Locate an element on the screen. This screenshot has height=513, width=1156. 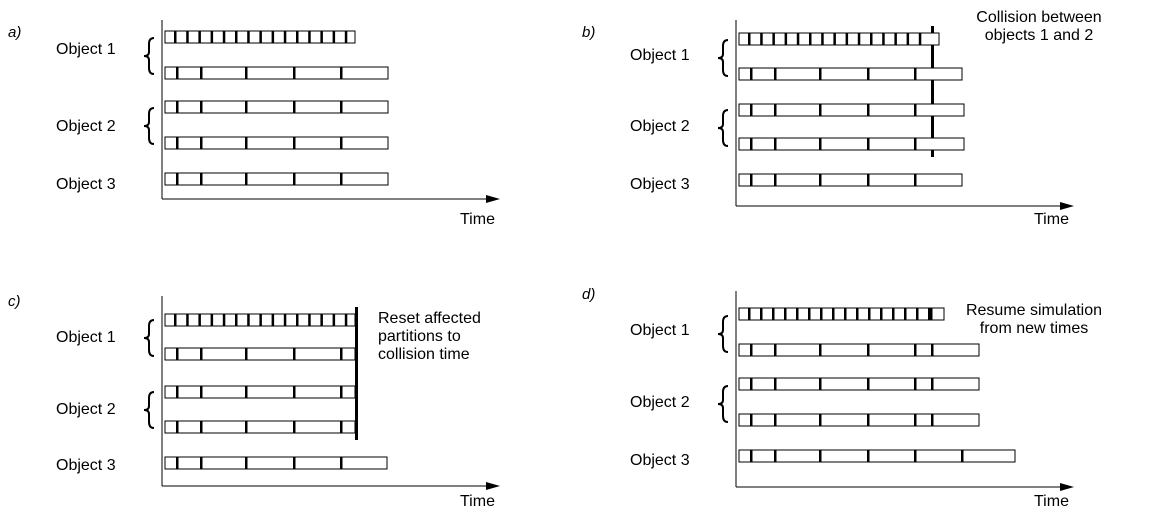
panel-letter: c) is located at coordinates (14, 301).